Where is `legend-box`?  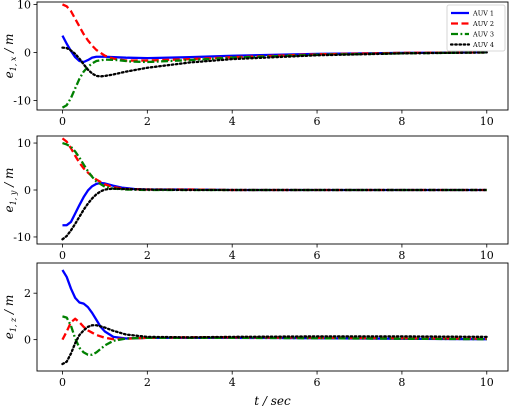 legend-box is located at coordinates (476, 28).